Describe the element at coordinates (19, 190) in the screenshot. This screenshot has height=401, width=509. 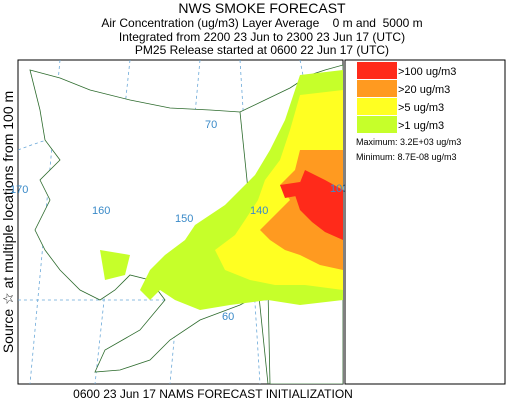
I see `map-label: 170` at that location.